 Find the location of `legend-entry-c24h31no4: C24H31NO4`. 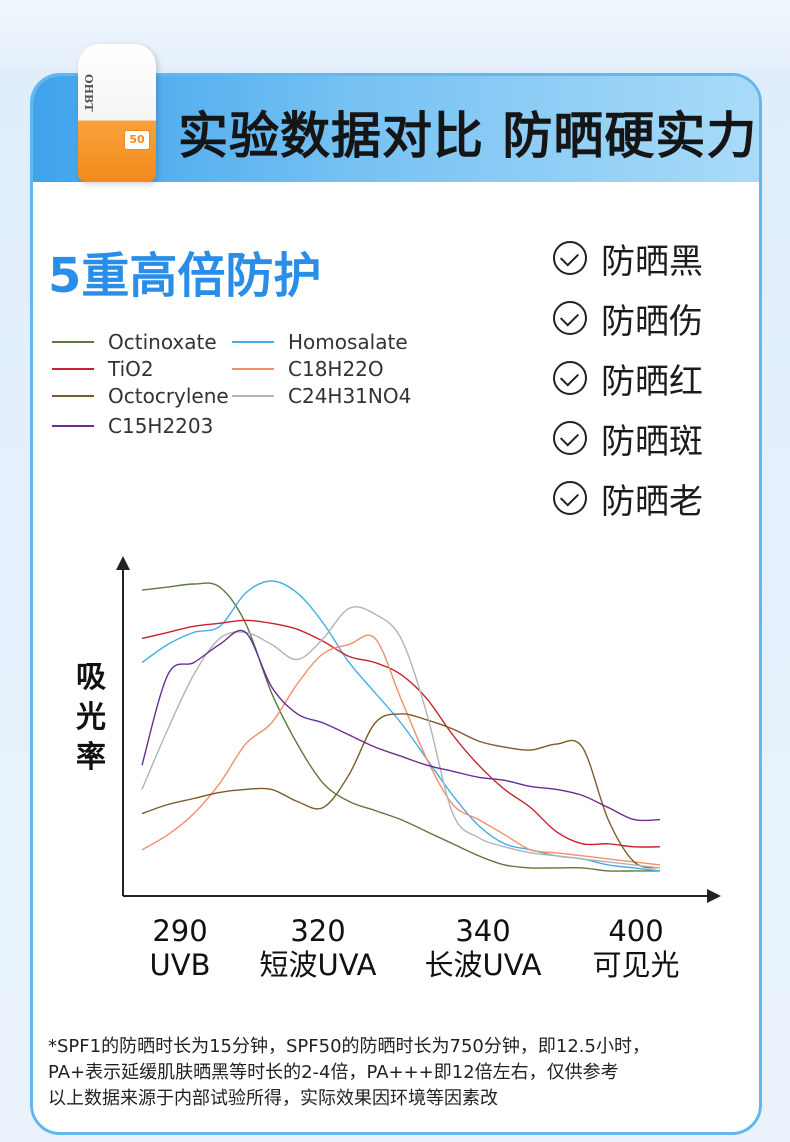

legend-entry-c24h31no4: C24H31NO4 is located at coordinates (321, 396).